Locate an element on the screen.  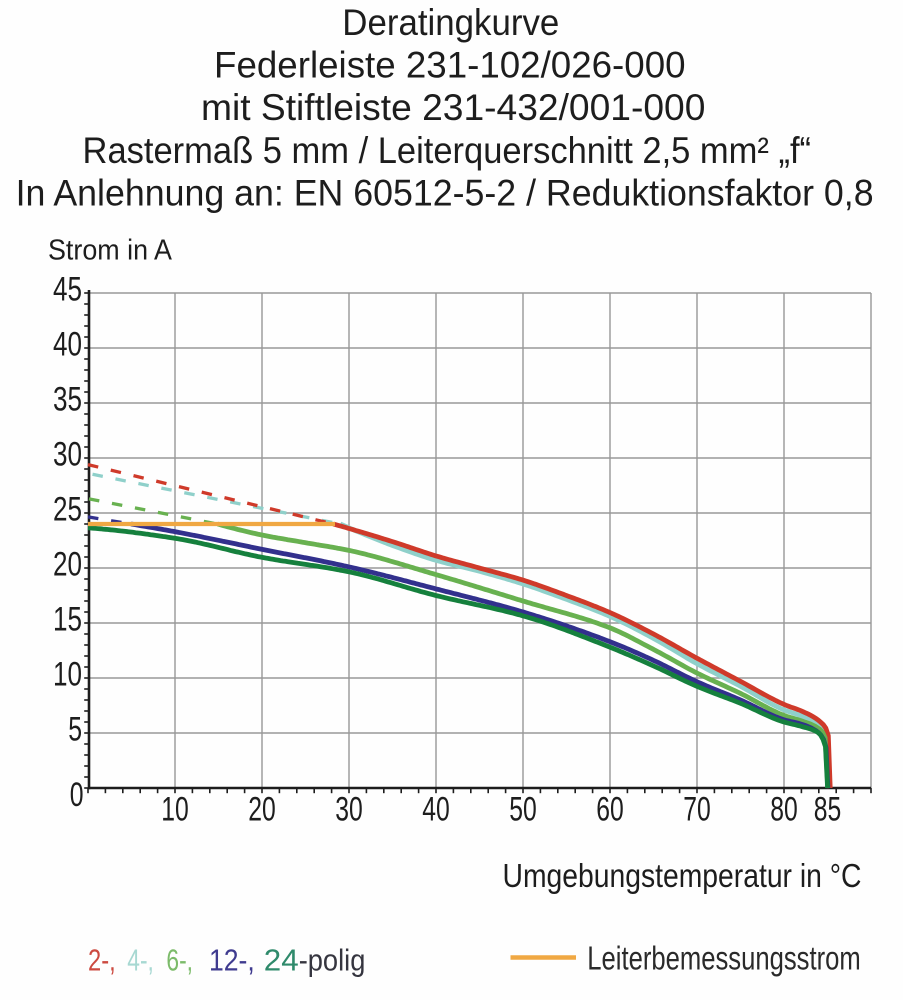
svg-text: 4-, is located at coordinates (140, 960).